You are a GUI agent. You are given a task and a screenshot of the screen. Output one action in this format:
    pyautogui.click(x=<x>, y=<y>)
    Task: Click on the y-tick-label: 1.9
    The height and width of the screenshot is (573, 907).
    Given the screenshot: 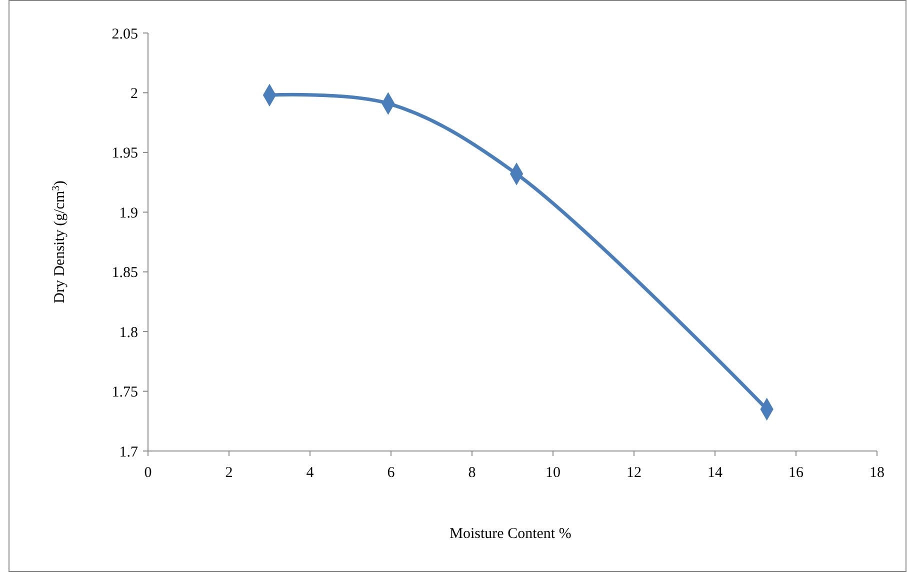 What is the action you would take?
    pyautogui.click(x=128, y=213)
    